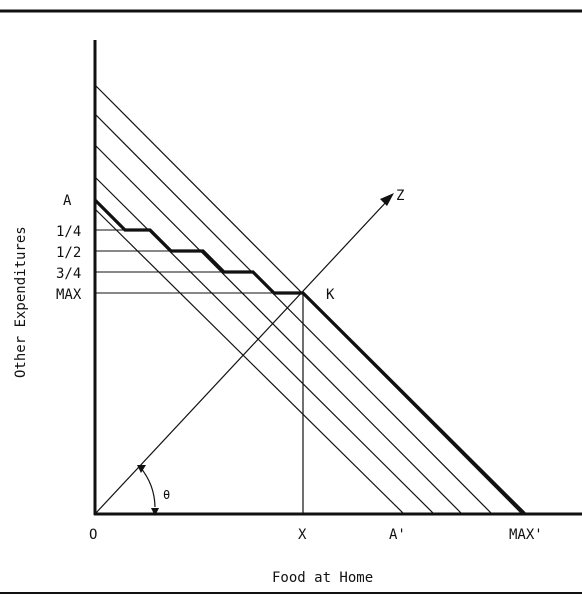 This screenshot has width=582, height=604. Describe the element at coordinates (400, 196) in the screenshot. I see `ray-label-z: Z` at that location.